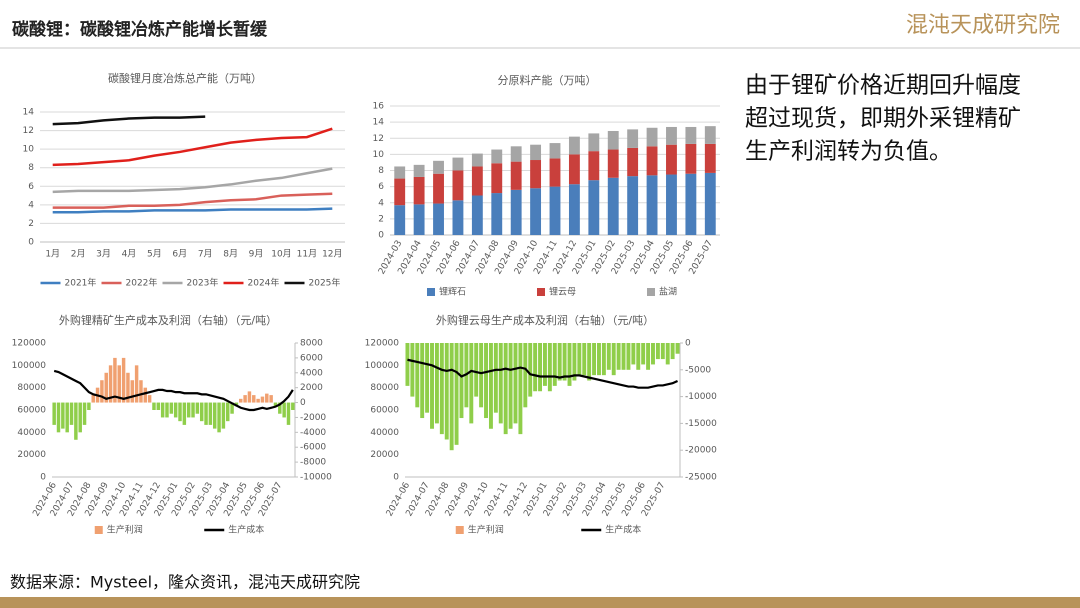 This screenshot has height=608, width=1080. Describe the element at coordinates (179, 254) in the screenshot. I see `x-tick-label: 6月` at that location.